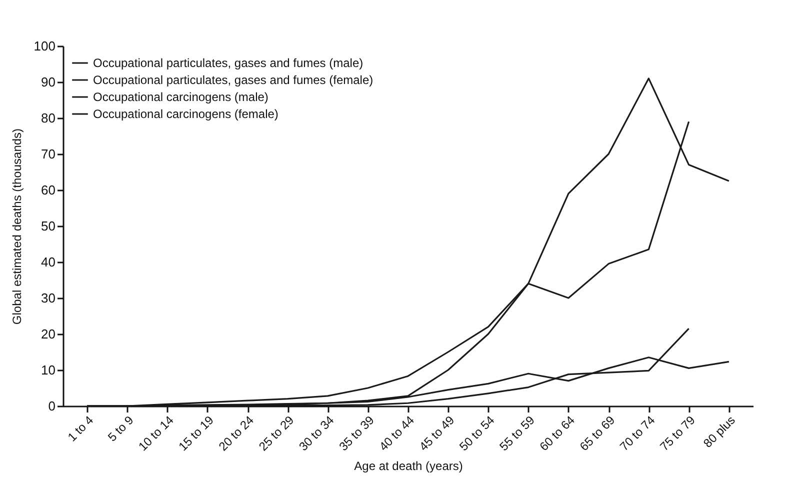  What do you see at coordinates (196, 433) in the screenshot?
I see `x-tick-label: 15 to 19` at bounding box center [196, 433].